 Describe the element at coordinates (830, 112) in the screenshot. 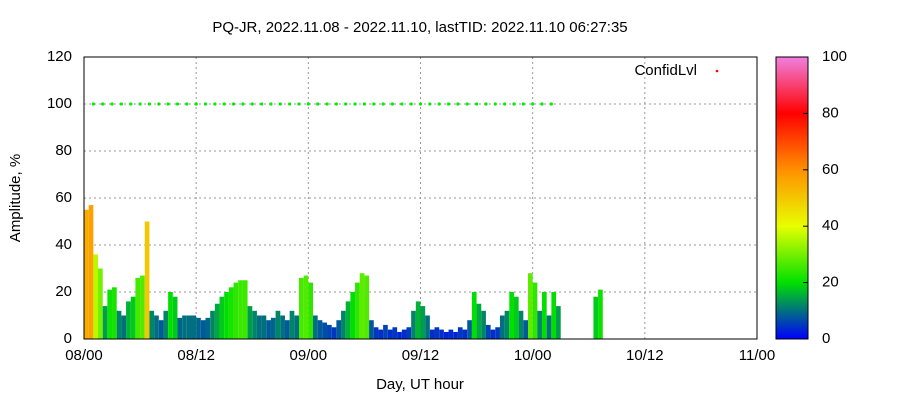

I see `colorbar-tick-label: 80` at that location.